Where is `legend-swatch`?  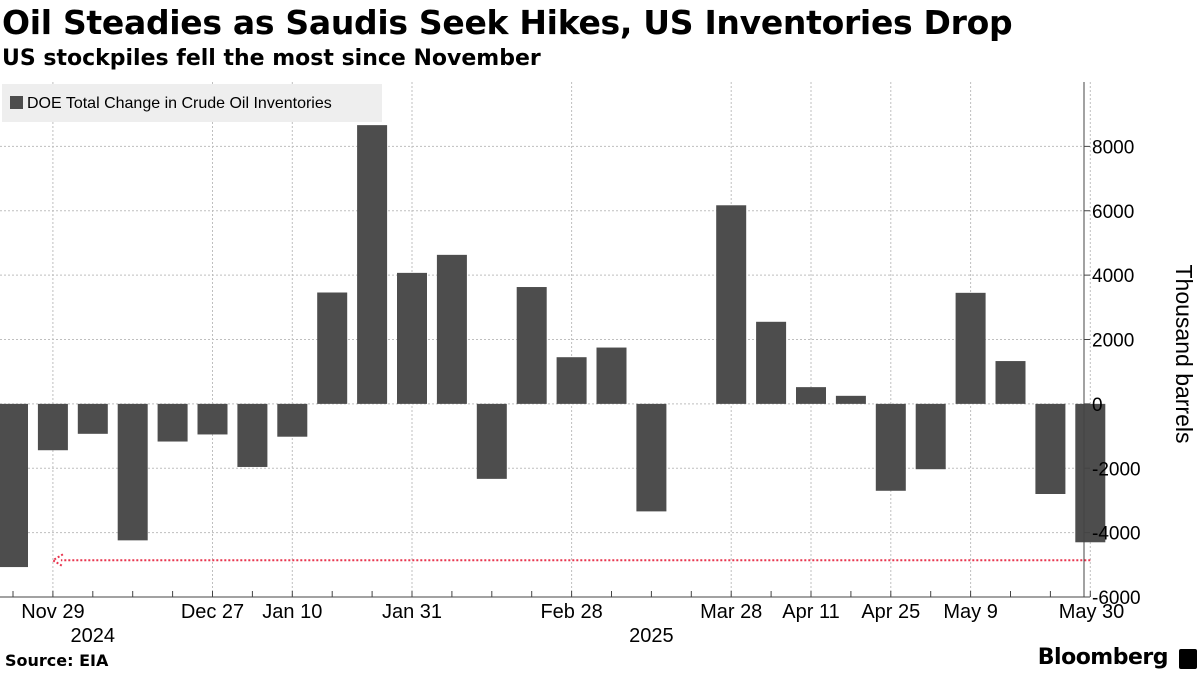
legend-swatch is located at coordinates (16, 102).